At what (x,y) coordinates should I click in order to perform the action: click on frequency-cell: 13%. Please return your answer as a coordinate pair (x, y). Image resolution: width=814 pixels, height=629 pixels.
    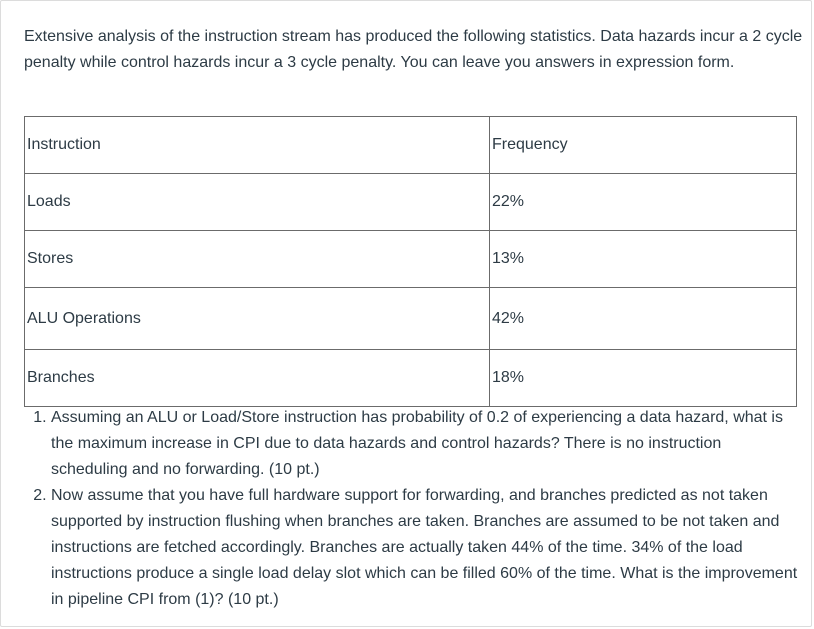
    Looking at the image, I should click on (643, 259).